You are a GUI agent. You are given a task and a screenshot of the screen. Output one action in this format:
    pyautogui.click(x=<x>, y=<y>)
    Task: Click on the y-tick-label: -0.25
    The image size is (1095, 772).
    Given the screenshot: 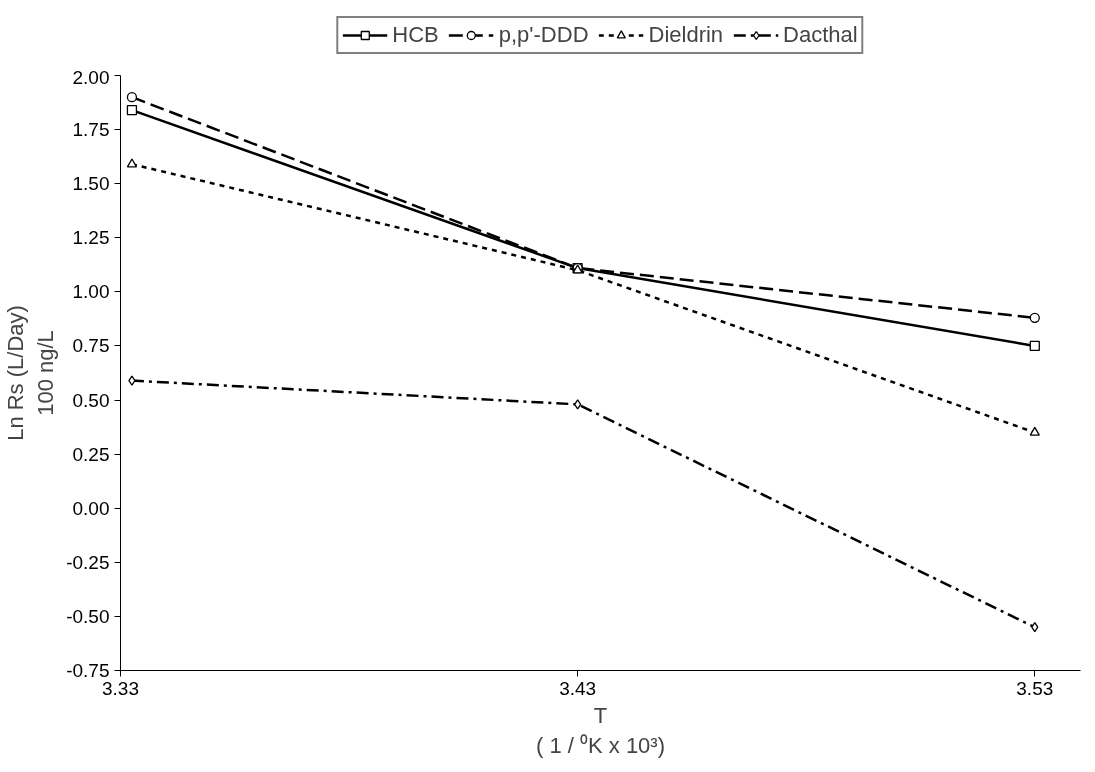 What is the action you would take?
    pyautogui.click(x=88, y=562)
    